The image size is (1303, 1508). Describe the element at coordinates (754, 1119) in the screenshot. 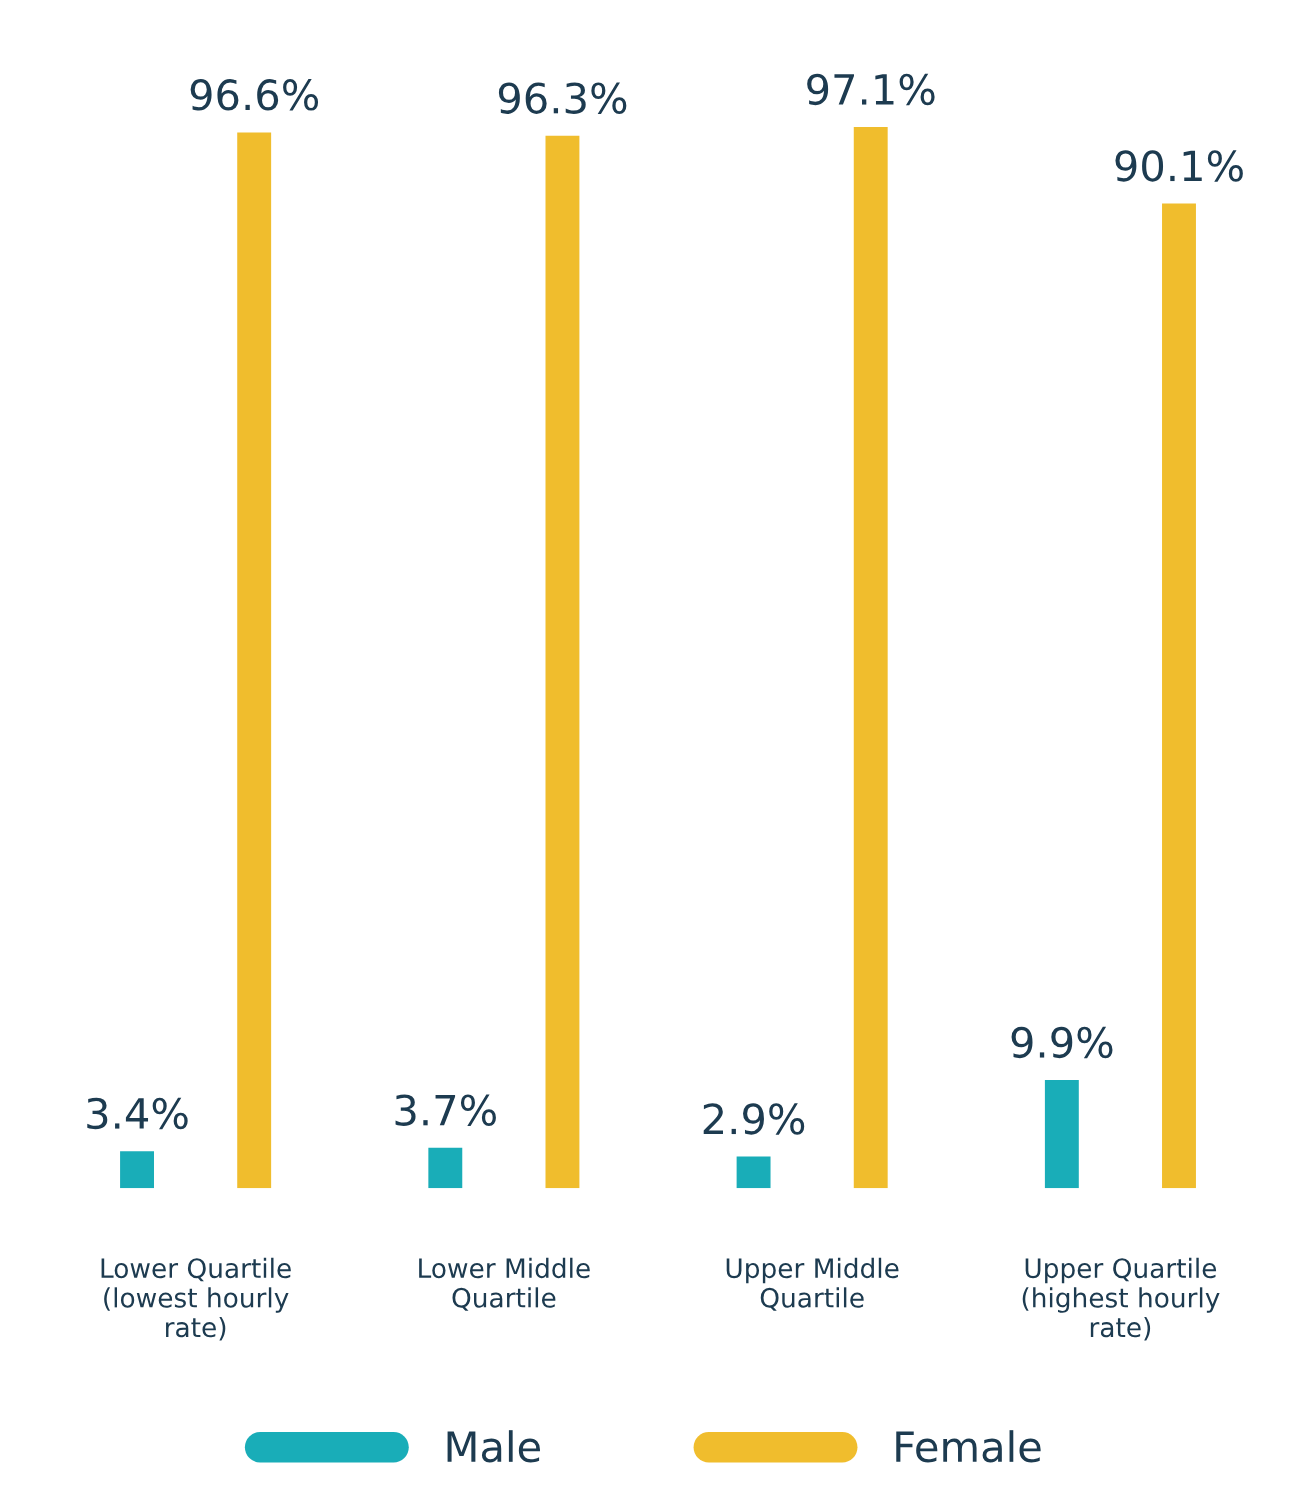

I see `data-label: 2.9%` at that location.